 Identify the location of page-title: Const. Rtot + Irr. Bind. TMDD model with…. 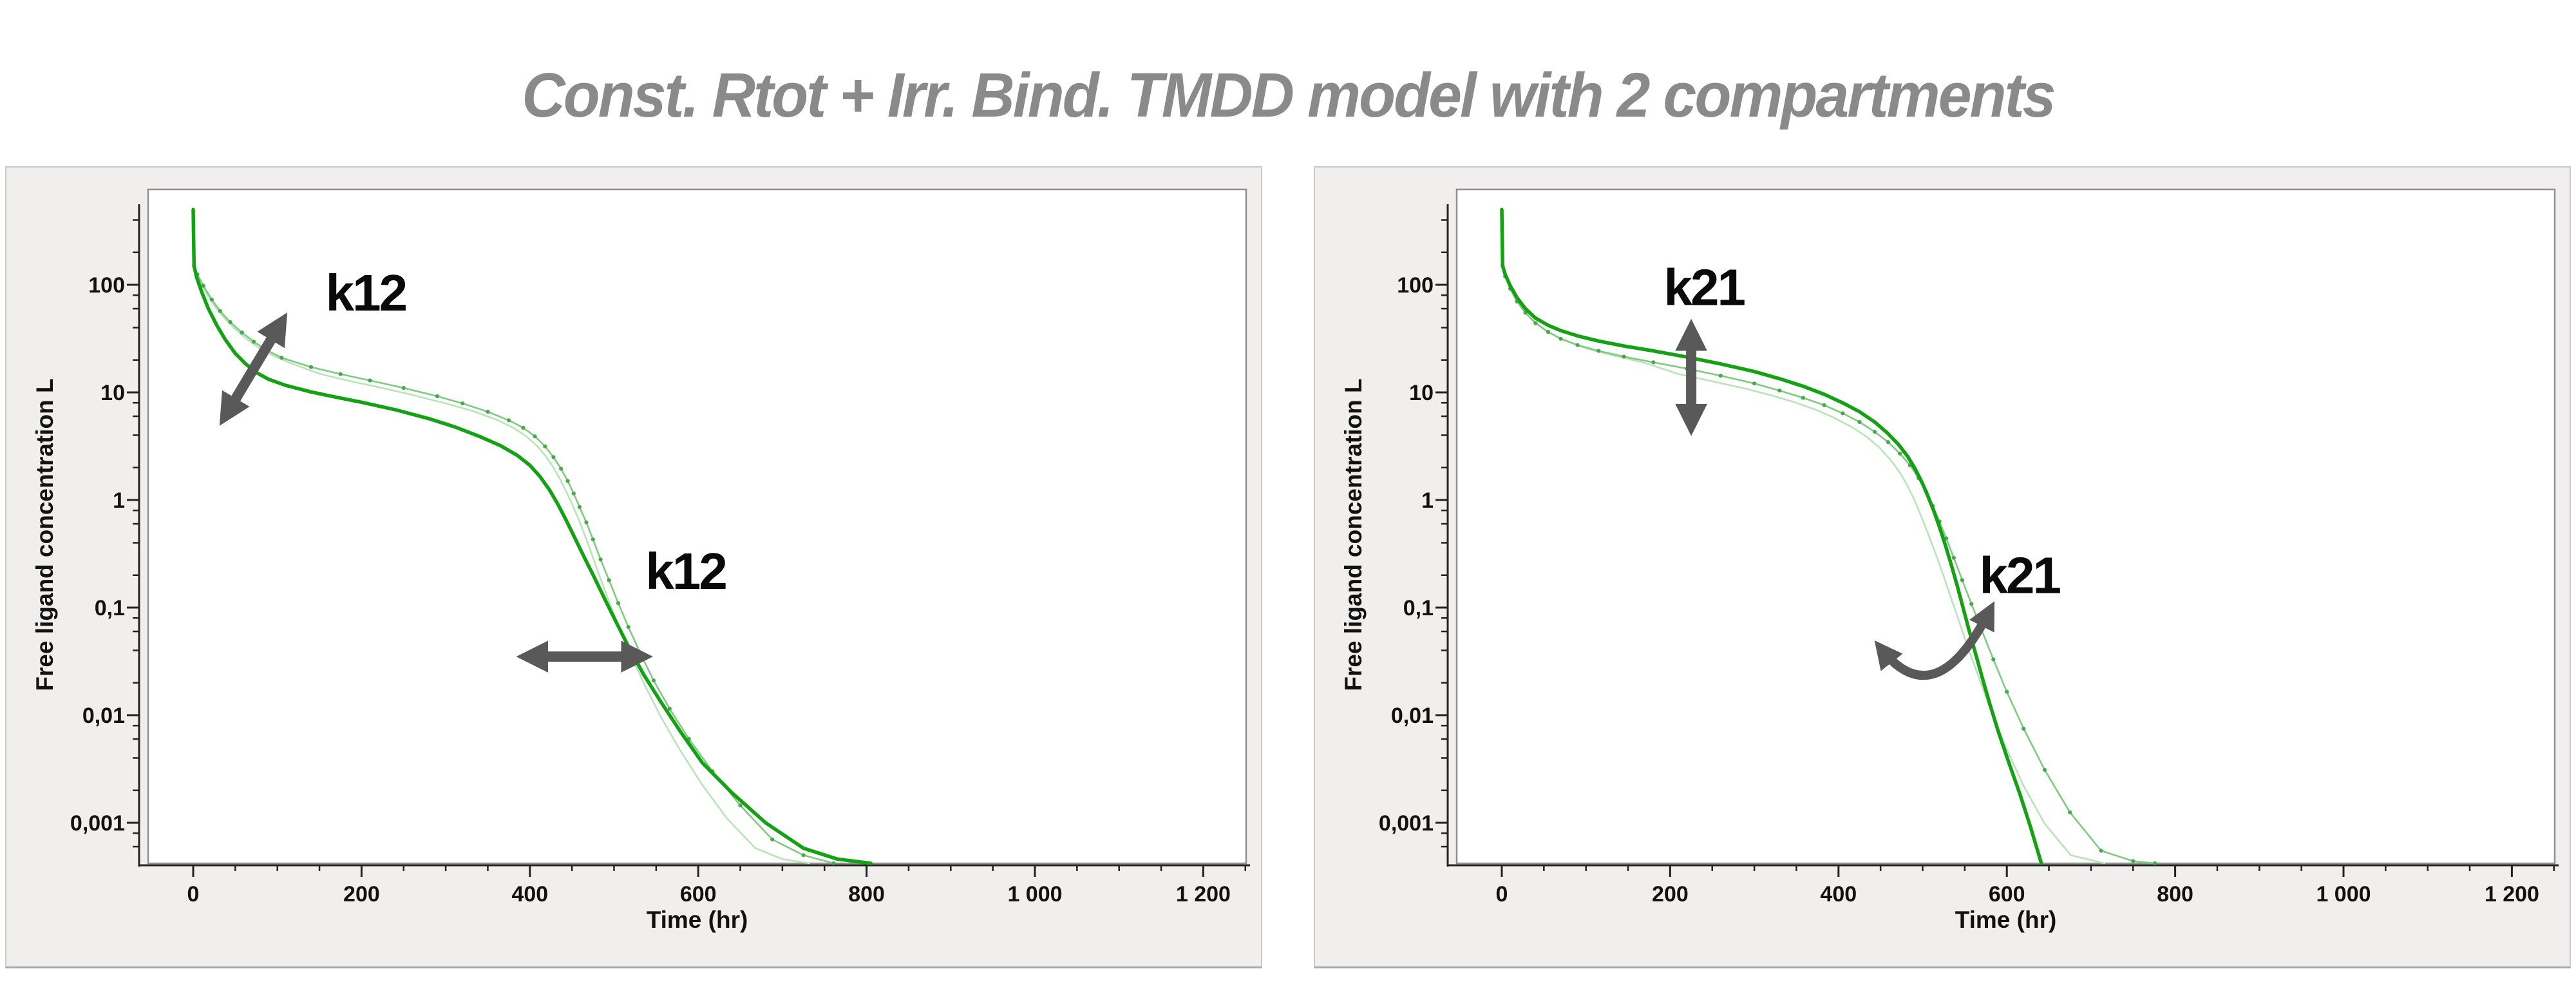
(1289, 95).